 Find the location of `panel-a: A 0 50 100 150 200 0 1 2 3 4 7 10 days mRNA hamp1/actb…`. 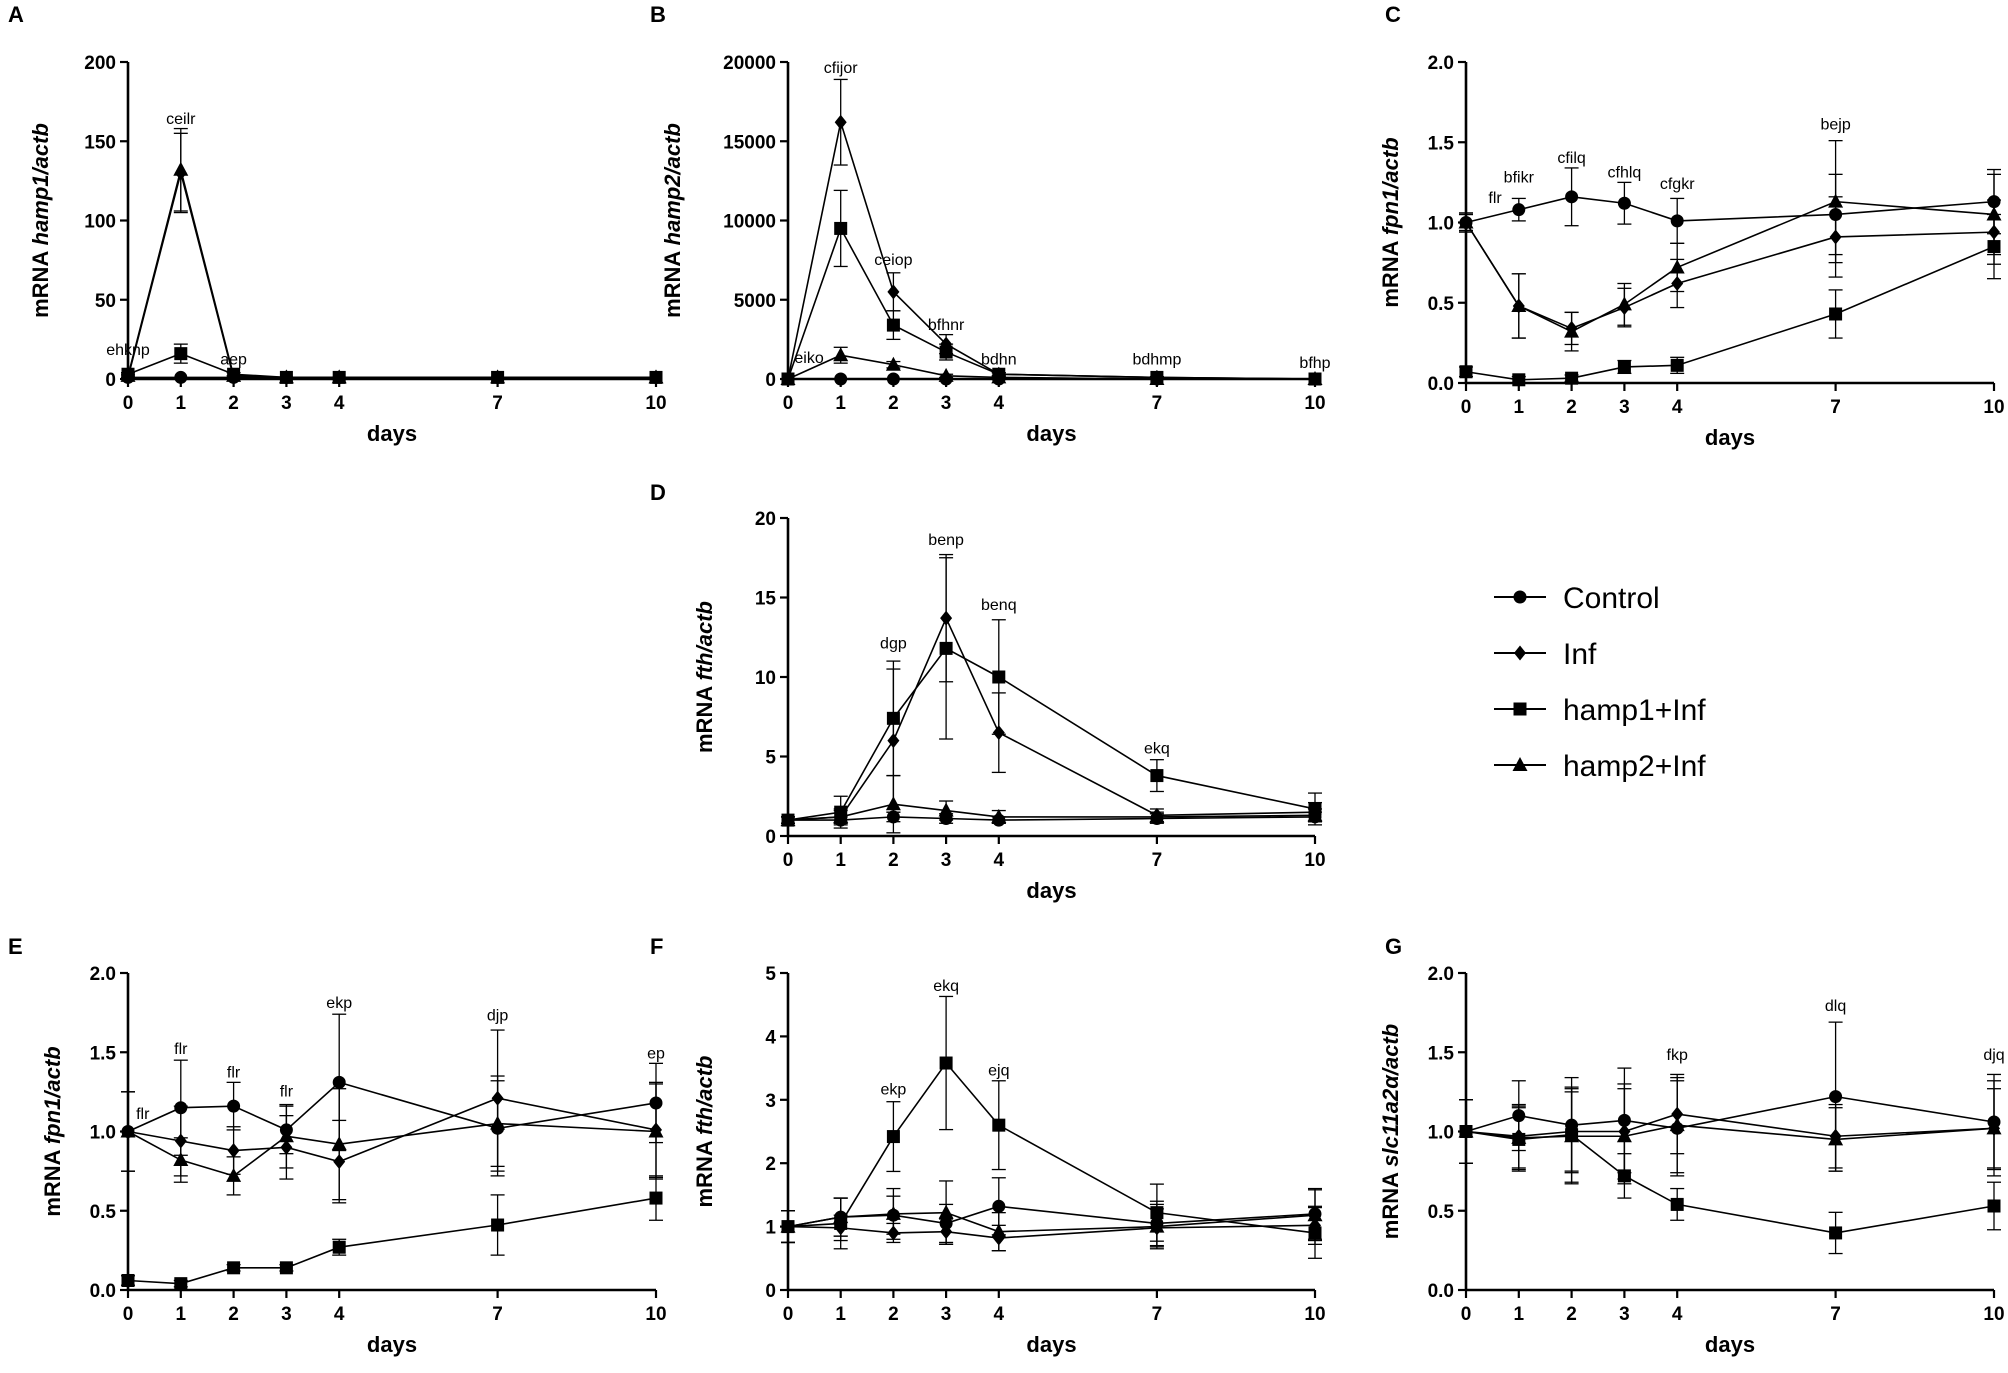

panel-a: A 0 50 100 150 200 0 1 2 3 4 7 10 days mRNA hamp1/actb… is located at coordinates (337, 224).